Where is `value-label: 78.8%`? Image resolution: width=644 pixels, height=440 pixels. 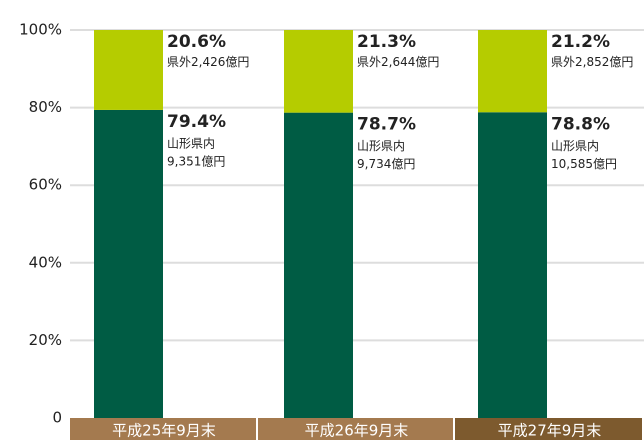
value-label: 78.8% is located at coordinates (580, 124).